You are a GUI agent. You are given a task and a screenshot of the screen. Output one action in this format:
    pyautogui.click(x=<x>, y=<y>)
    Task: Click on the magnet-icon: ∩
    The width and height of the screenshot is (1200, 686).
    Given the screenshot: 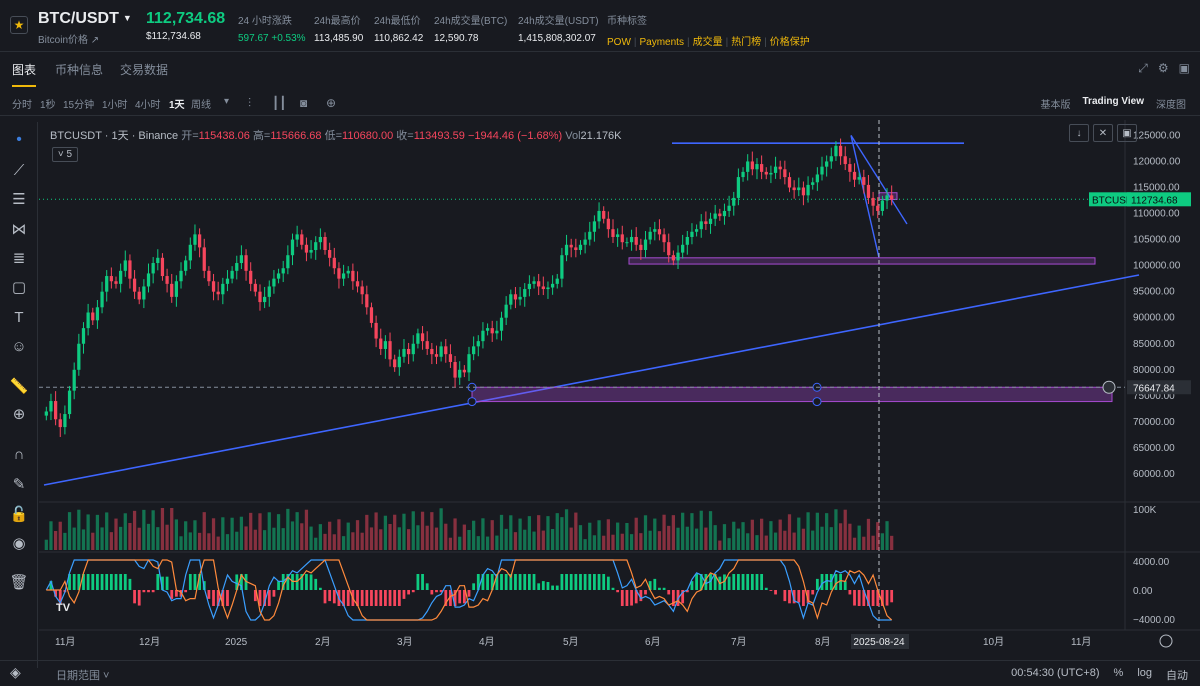 What is the action you would take?
    pyautogui.click(x=19, y=454)
    